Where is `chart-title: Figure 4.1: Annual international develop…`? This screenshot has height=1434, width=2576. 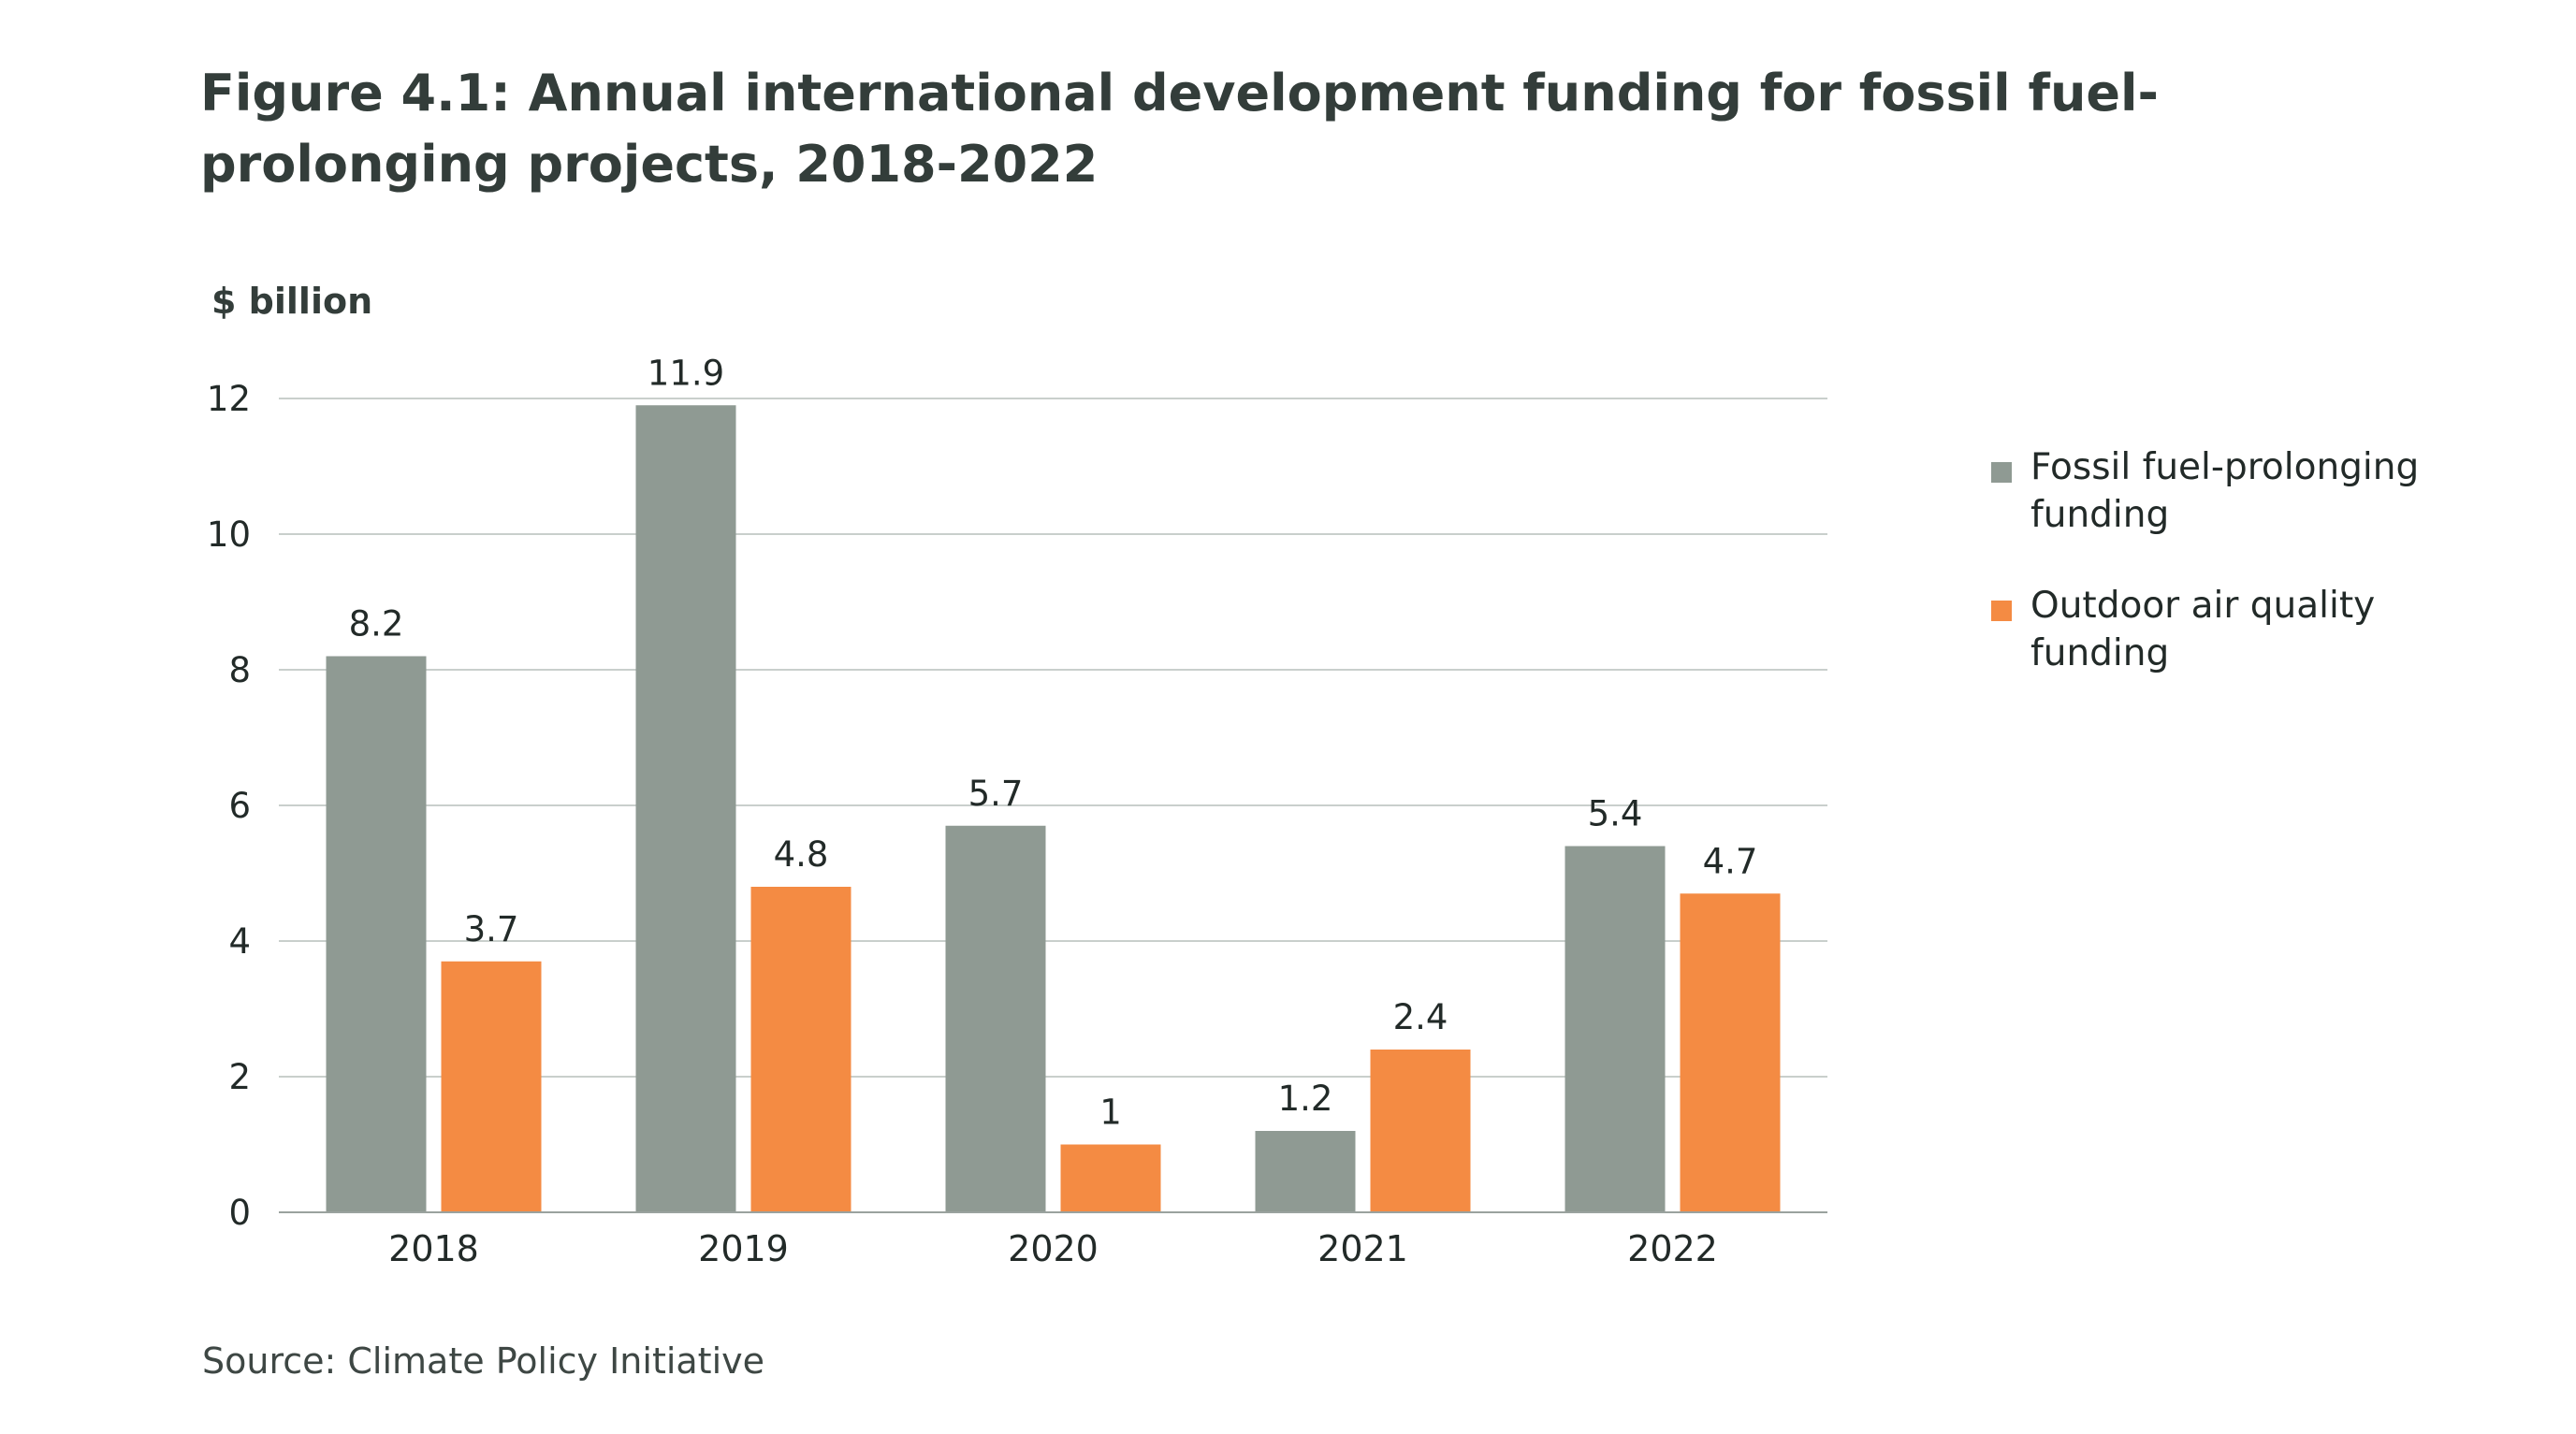
chart-title: Figure 4.1: Annual international develop… is located at coordinates (1179, 129).